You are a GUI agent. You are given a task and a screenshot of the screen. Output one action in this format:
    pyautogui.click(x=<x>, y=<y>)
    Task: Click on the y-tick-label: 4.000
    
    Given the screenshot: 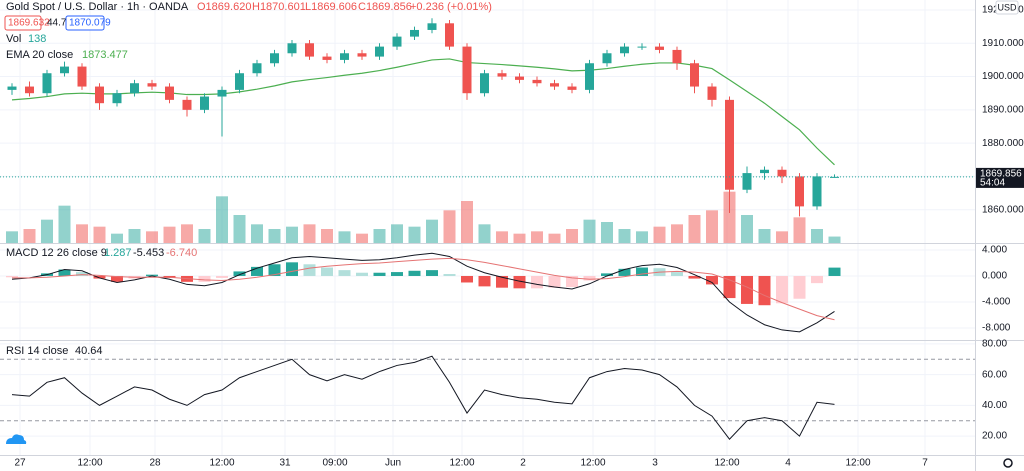 What is the action you would take?
    pyautogui.click(x=994, y=250)
    